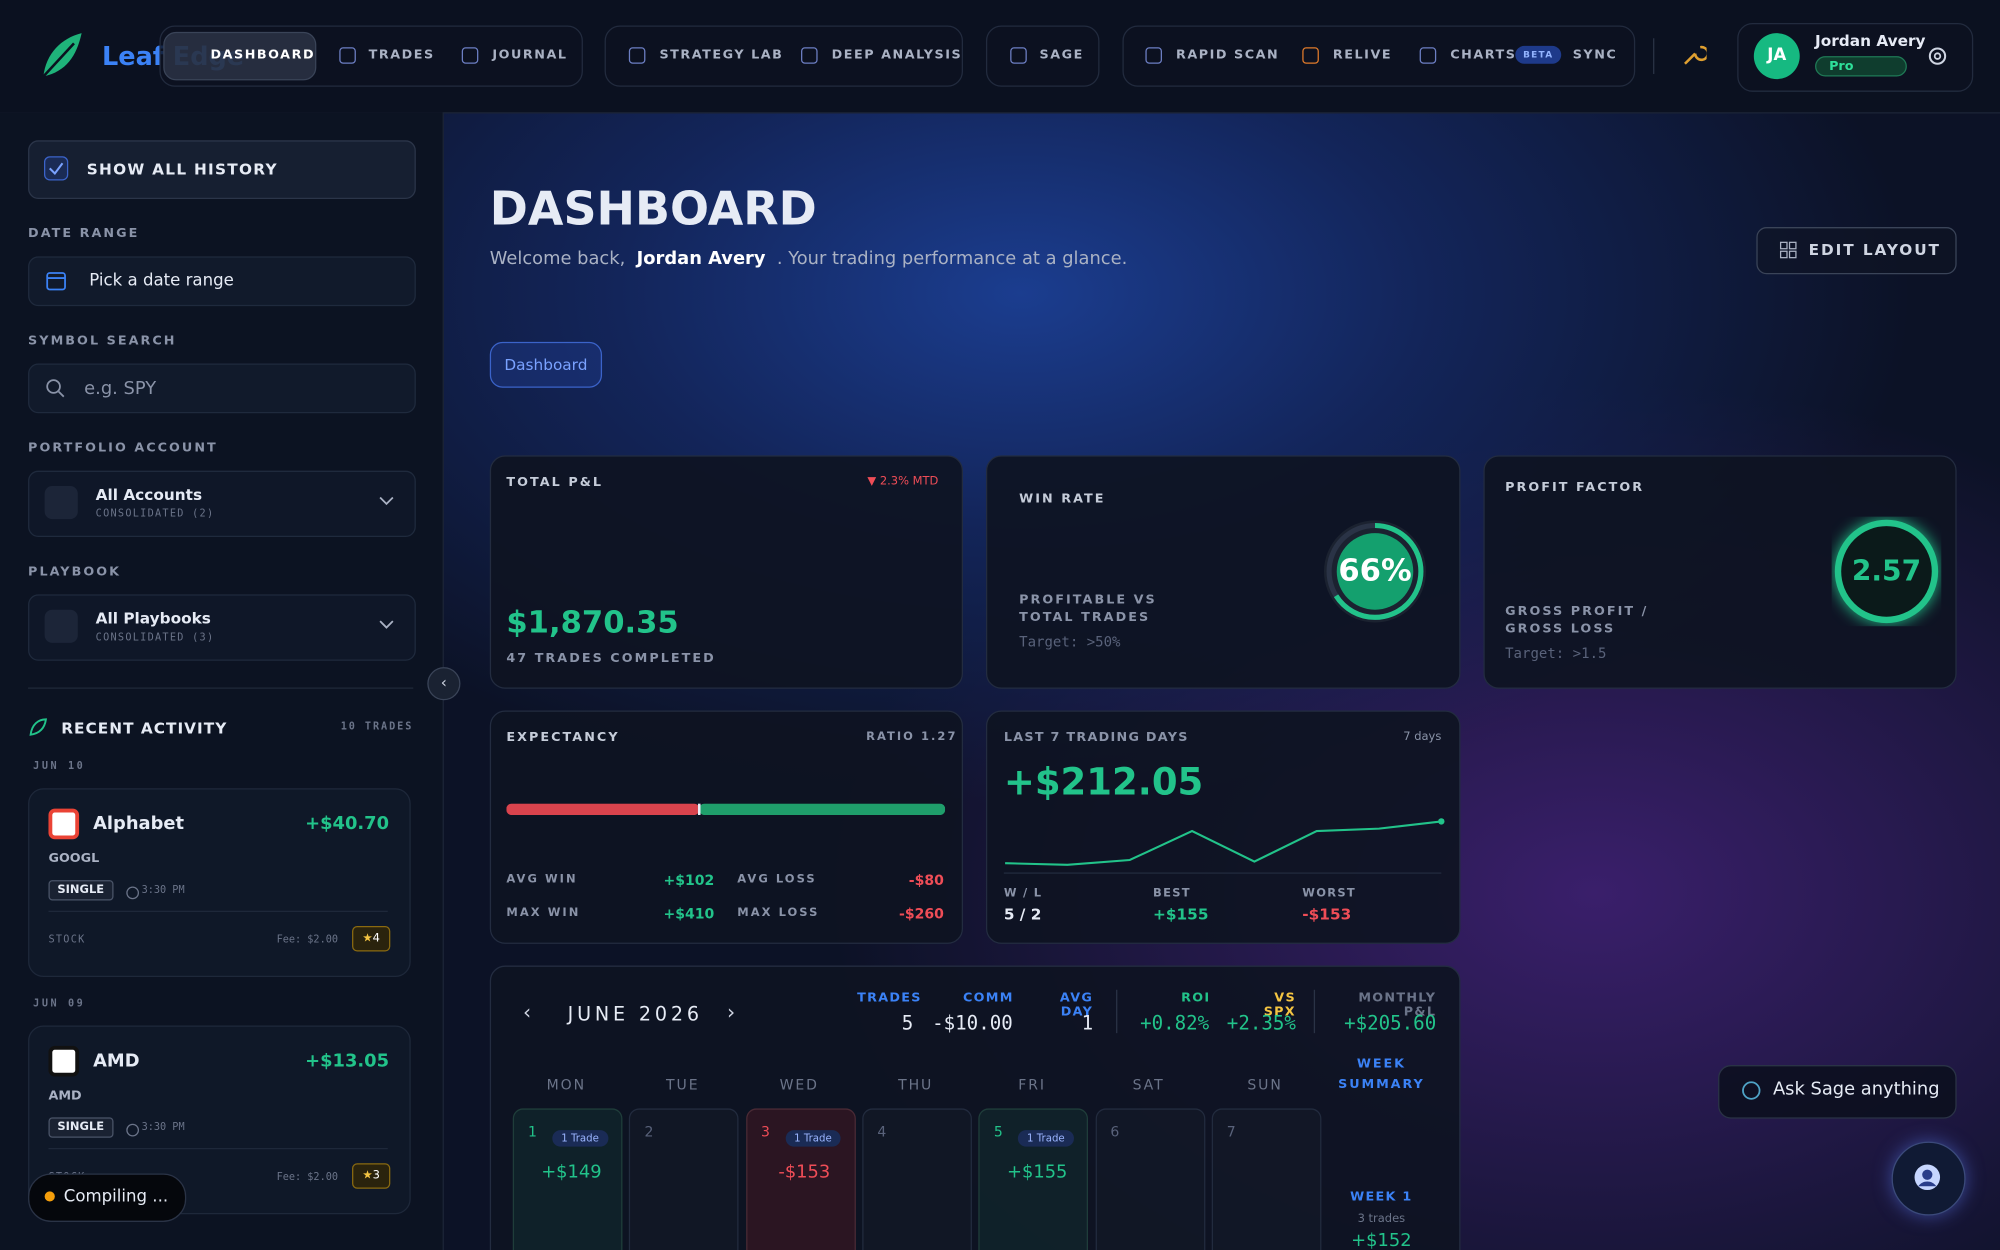  I want to click on clock-icon, so click(133, 893).